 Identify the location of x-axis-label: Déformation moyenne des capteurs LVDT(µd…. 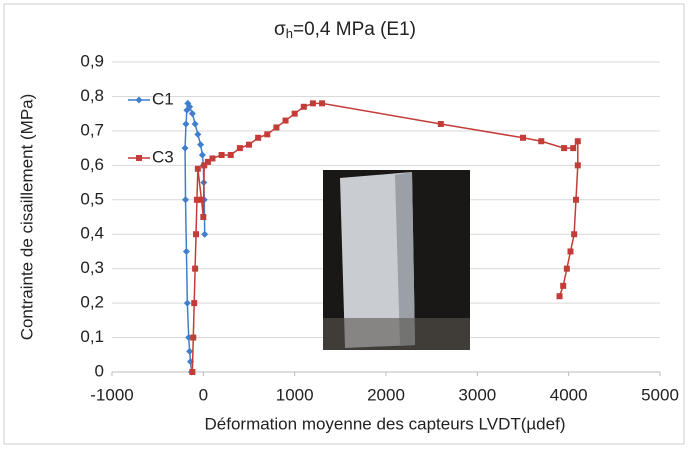
(385, 423).